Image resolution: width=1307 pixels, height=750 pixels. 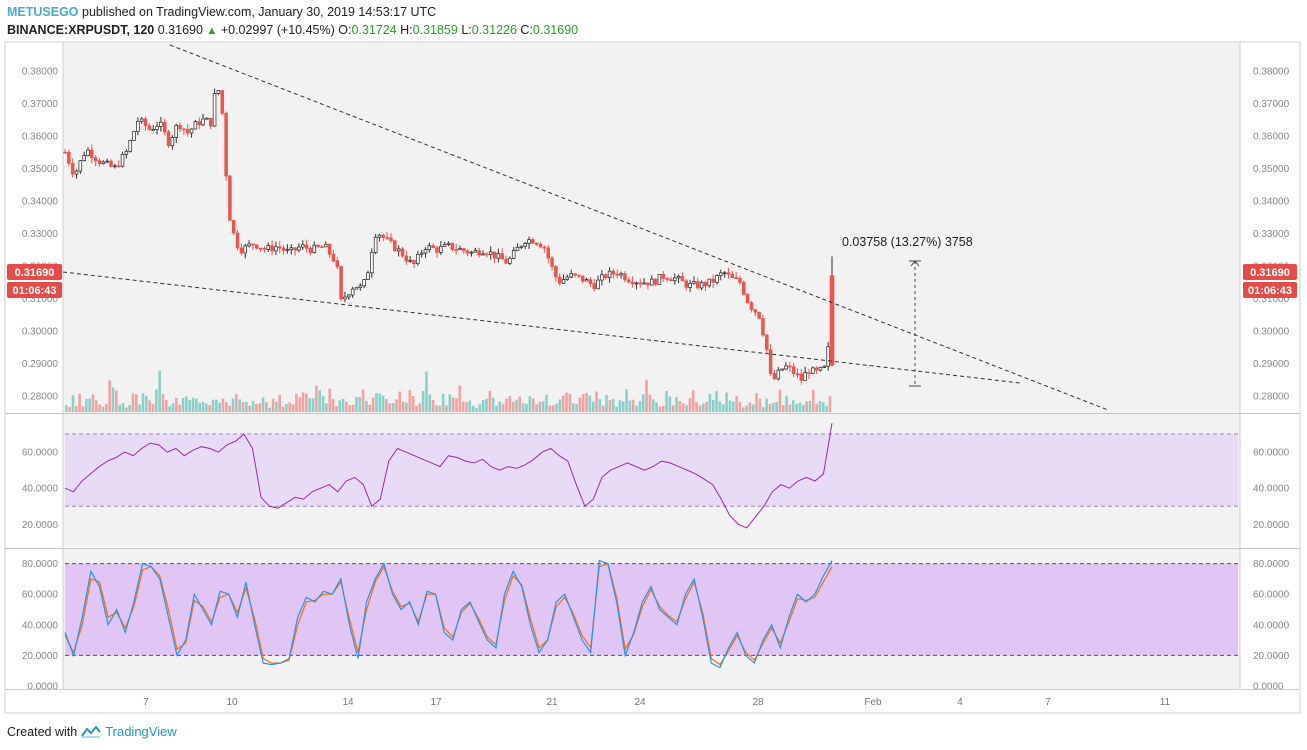 I want to click on candle-body-last, so click(x=832, y=320).